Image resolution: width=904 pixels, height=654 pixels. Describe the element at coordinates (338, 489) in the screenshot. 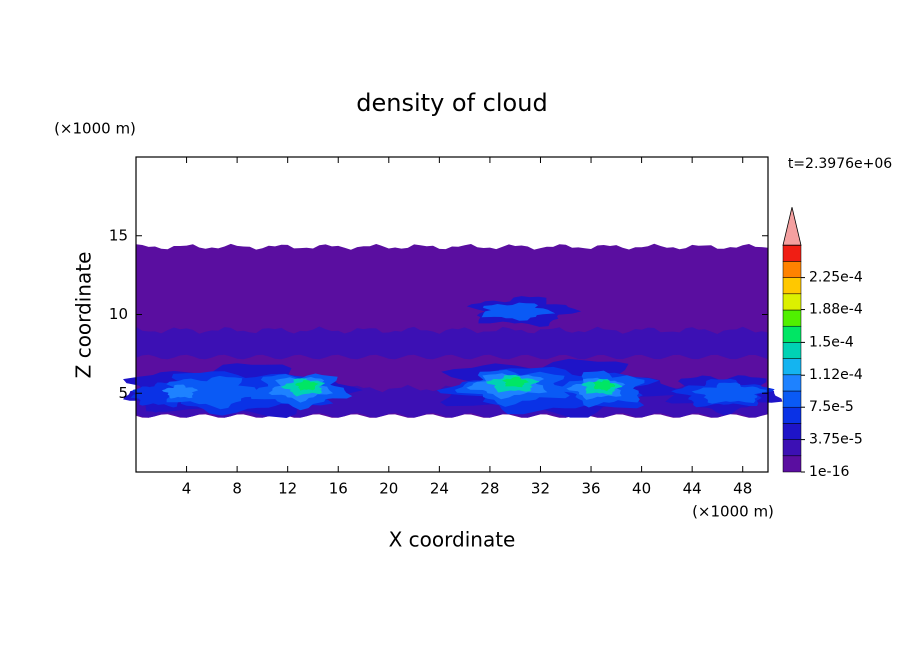

I see `x-tick-label: 16` at that location.